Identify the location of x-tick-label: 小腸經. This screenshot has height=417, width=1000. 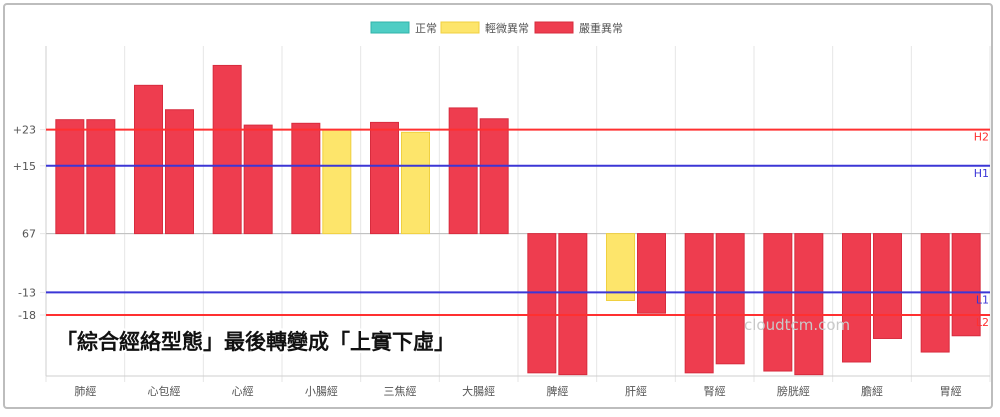
(321, 391).